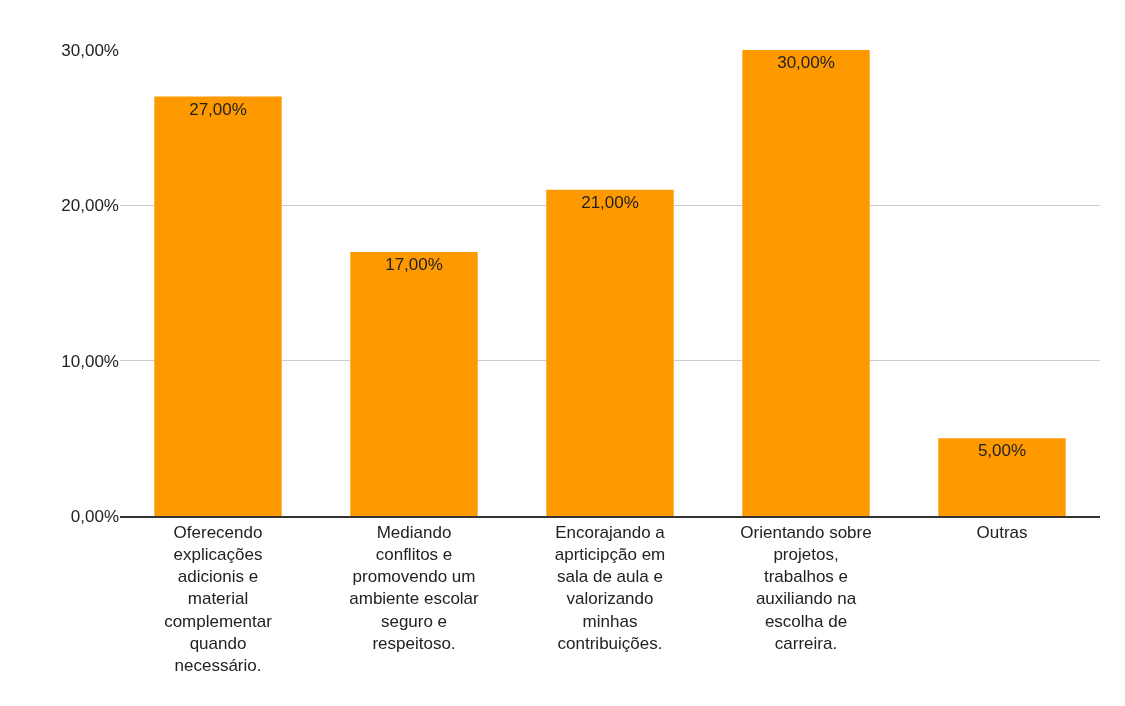  I want to click on y-tick-label: 30,00%, so click(90, 50).